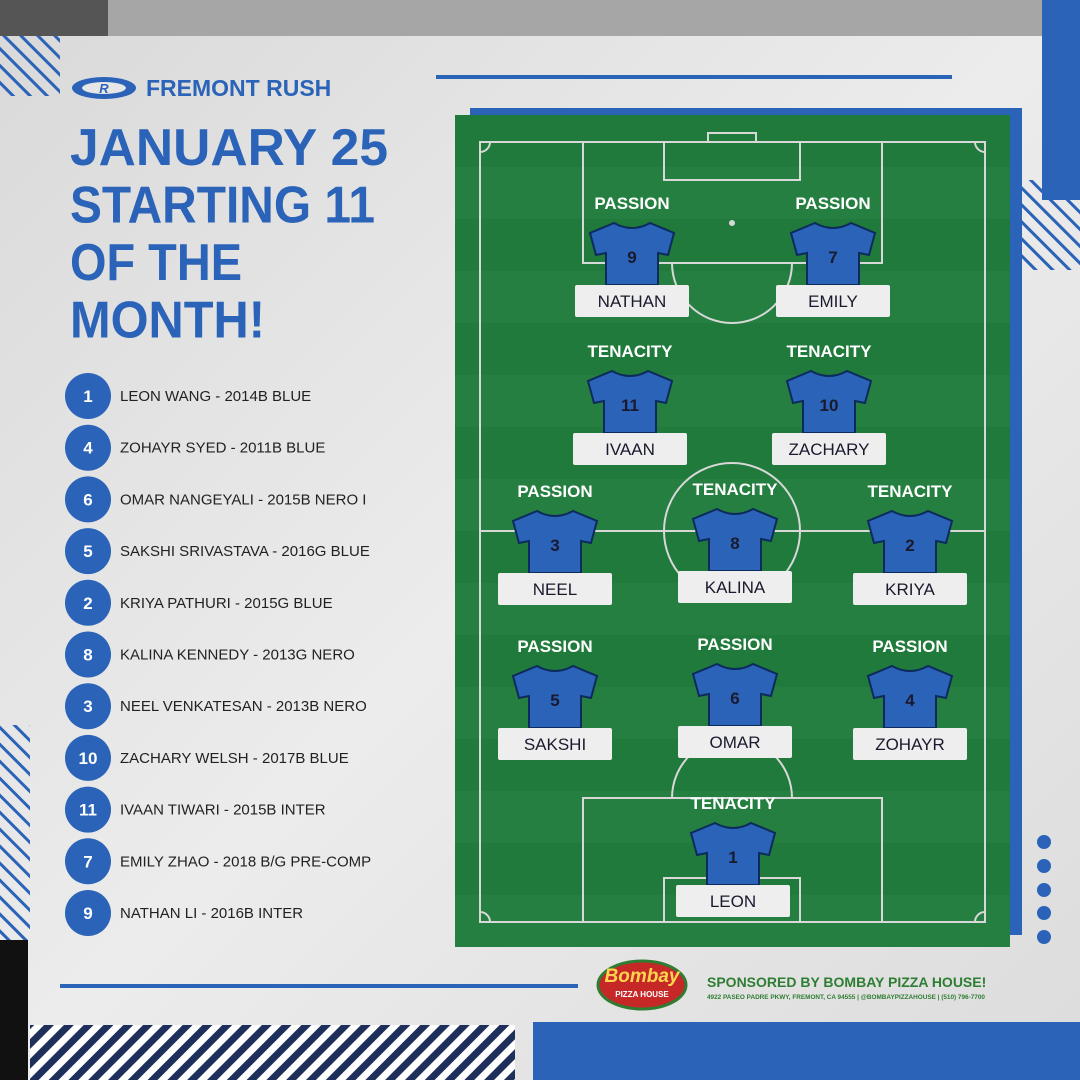 This screenshot has width=1080, height=1080. I want to click on player-name: KRIYA, so click(910, 589).